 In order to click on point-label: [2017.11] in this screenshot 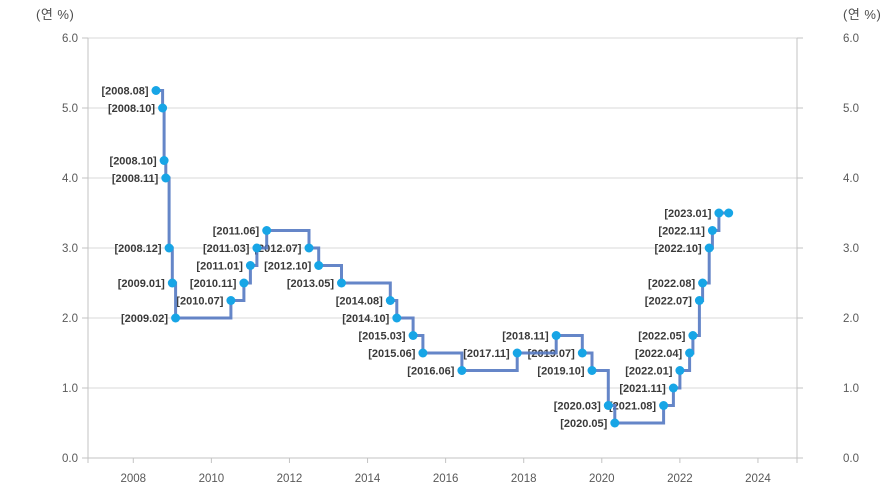, I will do `click(486, 354)`.